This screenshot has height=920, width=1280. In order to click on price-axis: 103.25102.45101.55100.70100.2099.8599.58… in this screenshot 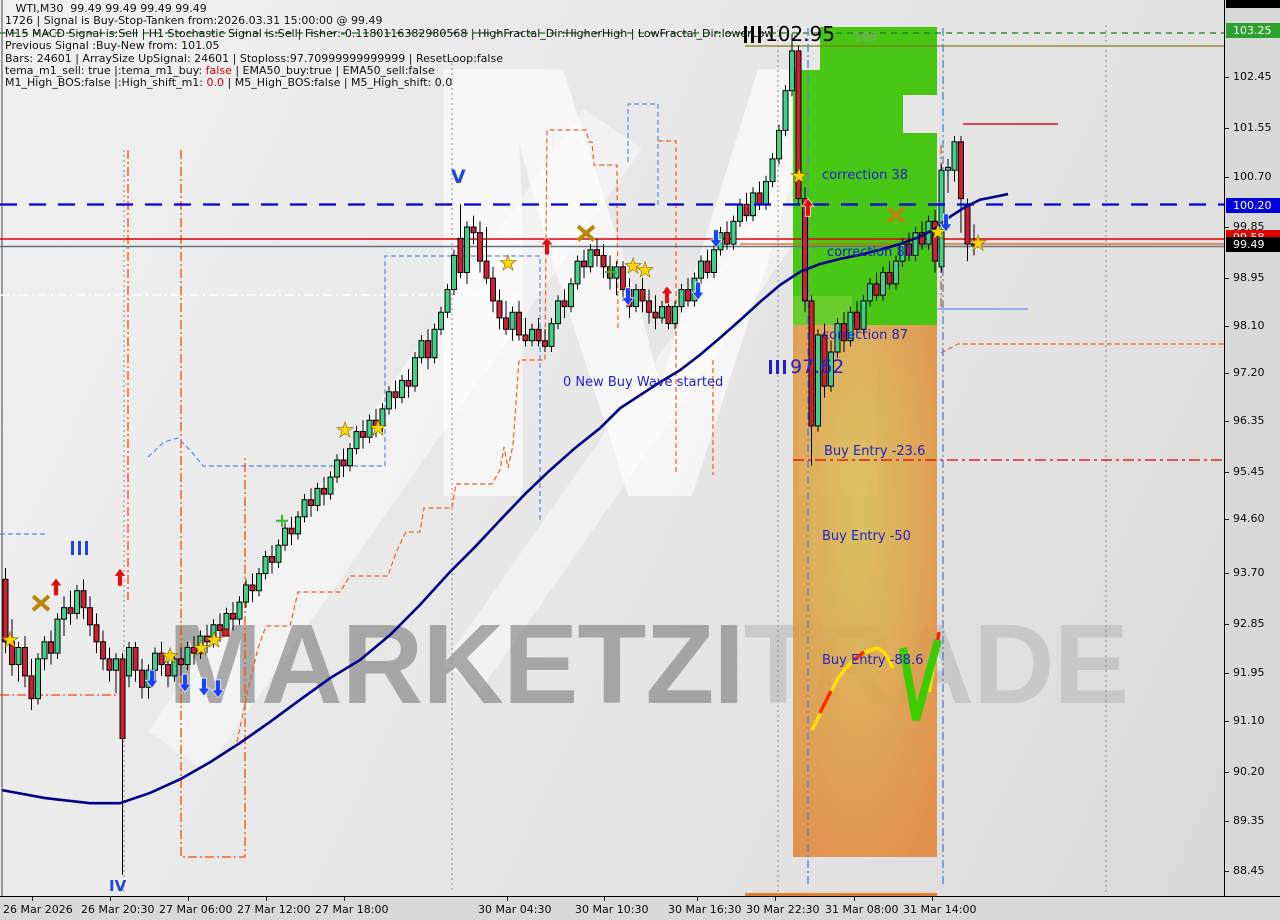, I will do `click(1252, 448)`.